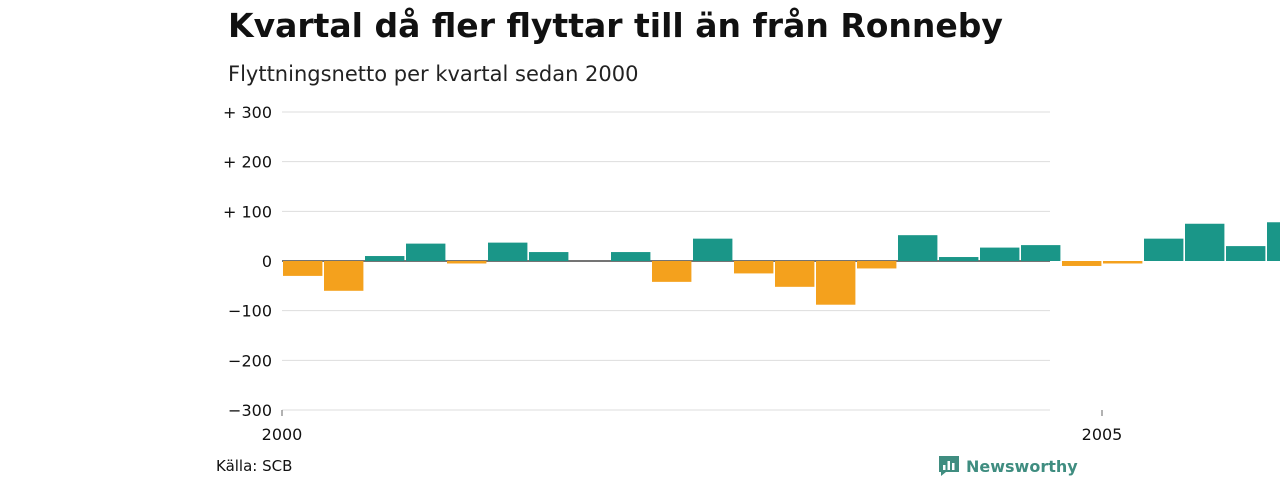 This screenshot has width=1280, height=480. What do you see at coordinates (282, 434) in the screenshot?
I see `x-tick-label: 2000` at bounding box center [282, 434].